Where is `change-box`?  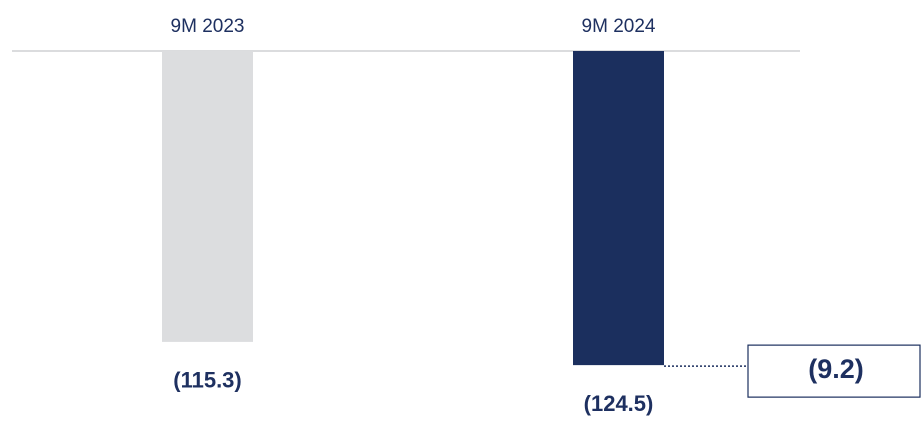
change-box is located at coordinates (834, 371).